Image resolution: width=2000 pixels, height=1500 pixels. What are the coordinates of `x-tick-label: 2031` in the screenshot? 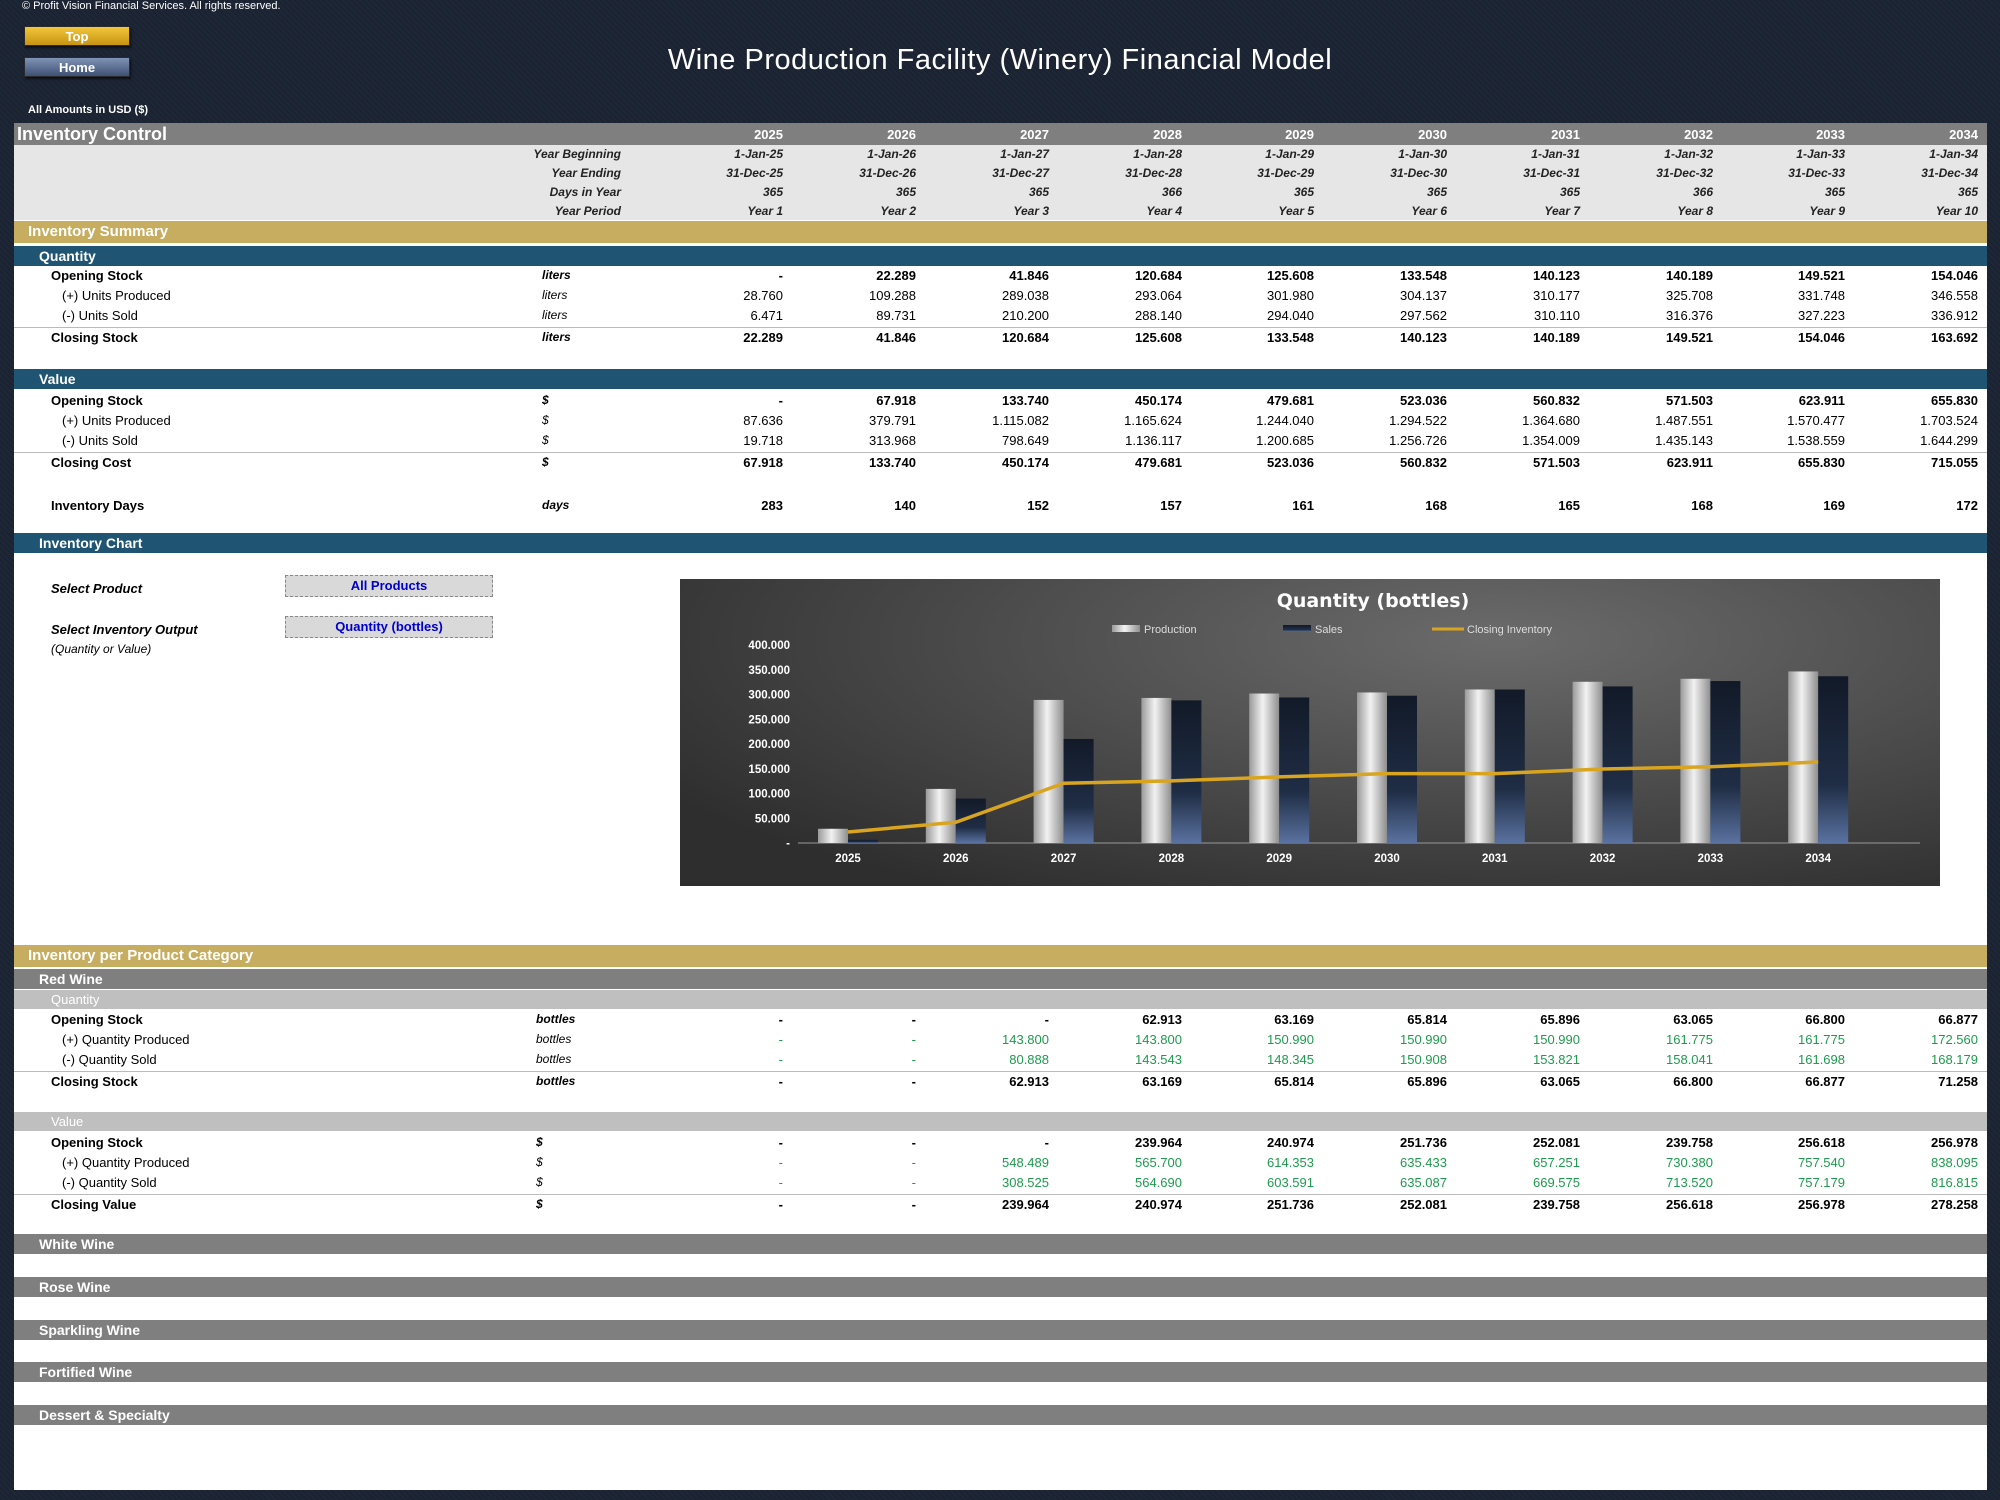 It's located at (1495, 859).